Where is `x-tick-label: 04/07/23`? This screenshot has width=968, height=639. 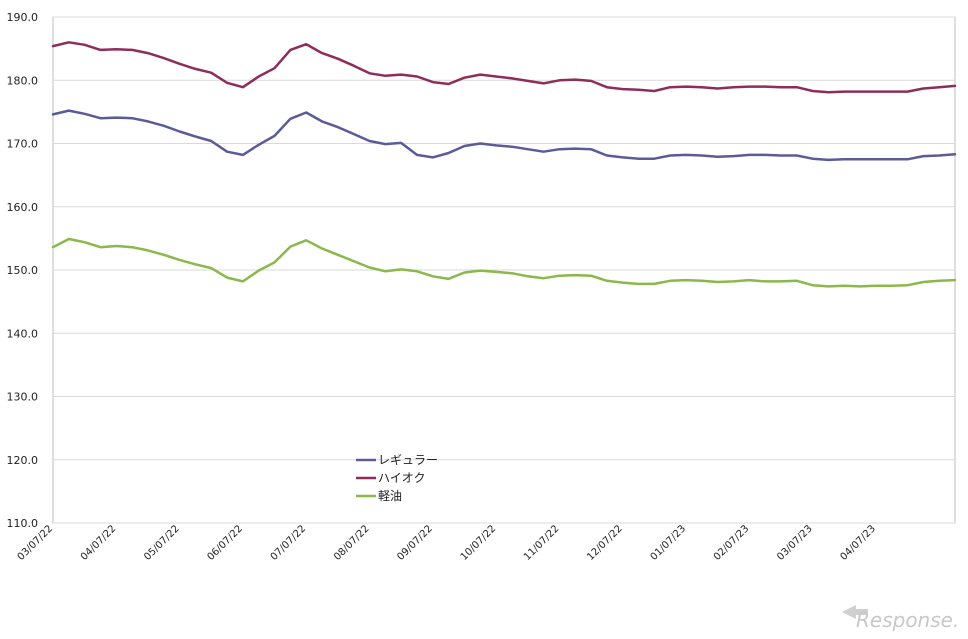 x-tick-label: 04/07/23 is located at coordinates (858, 543).